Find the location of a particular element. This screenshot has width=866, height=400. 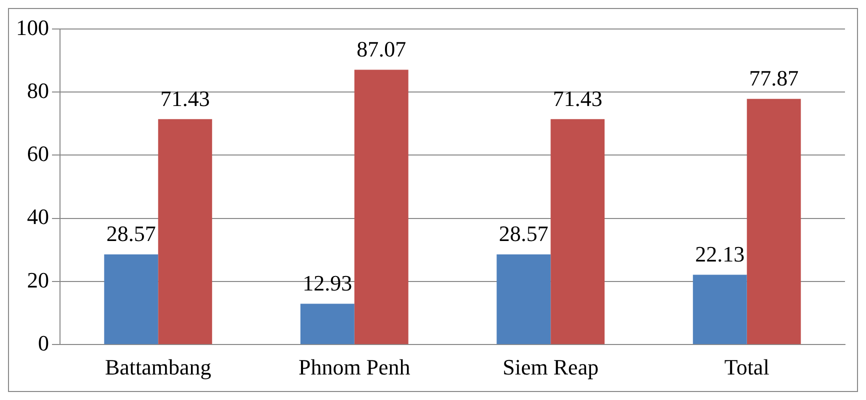

data-label: 87.07 is located at coordinates (381, 49).